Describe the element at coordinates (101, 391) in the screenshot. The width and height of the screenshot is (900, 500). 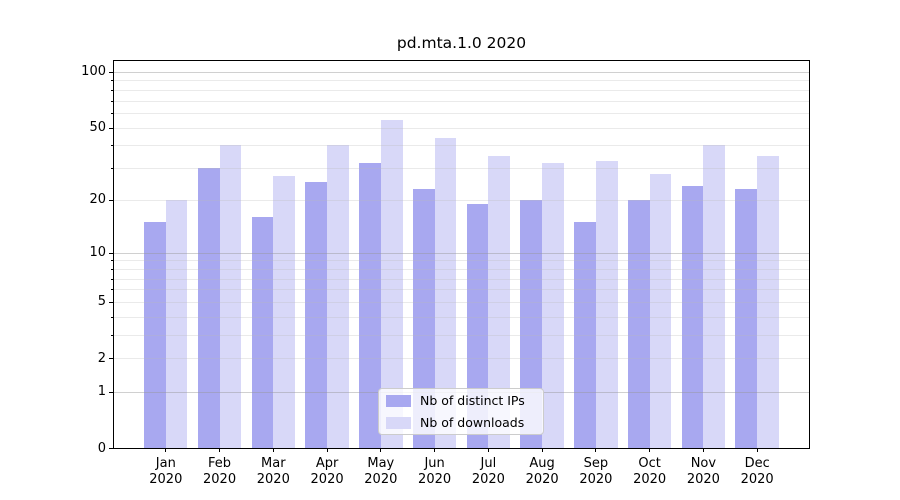
I see `y-tick-label: 1` at that location.